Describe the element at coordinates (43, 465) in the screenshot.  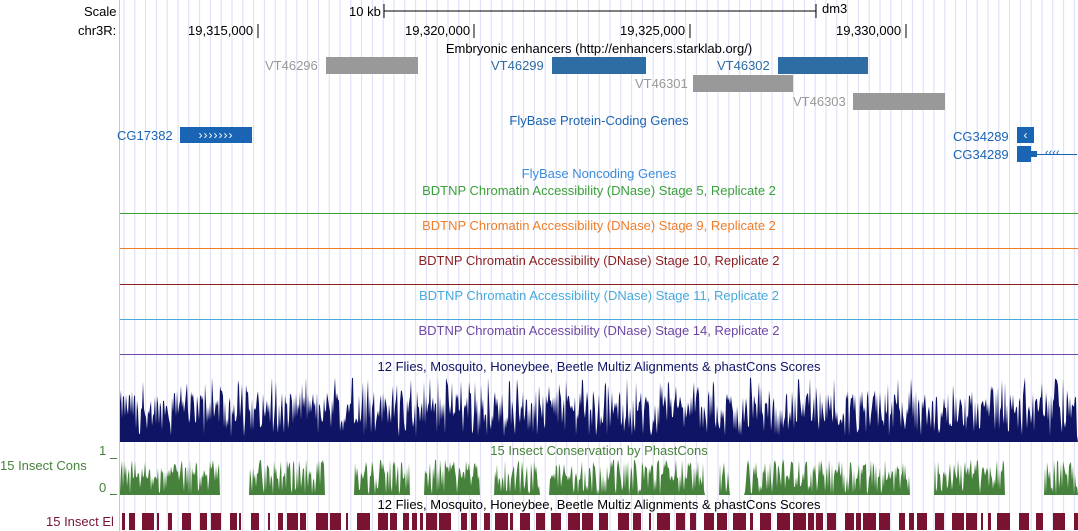
I see `phastcons-side-label: 15 Insect Cons` at that location.